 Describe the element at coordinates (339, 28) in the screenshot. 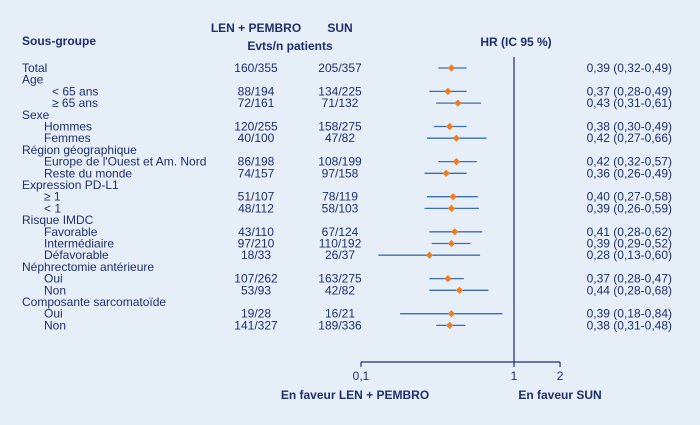

I see `header-sun: SUN` at that location.